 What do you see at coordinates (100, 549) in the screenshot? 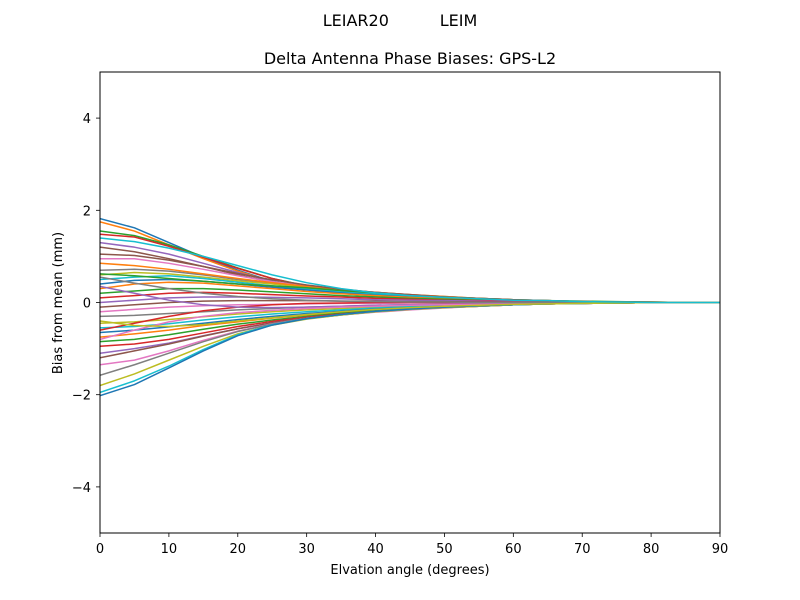
I see `x-tick-label: 0` at bounding box center [100, 549].